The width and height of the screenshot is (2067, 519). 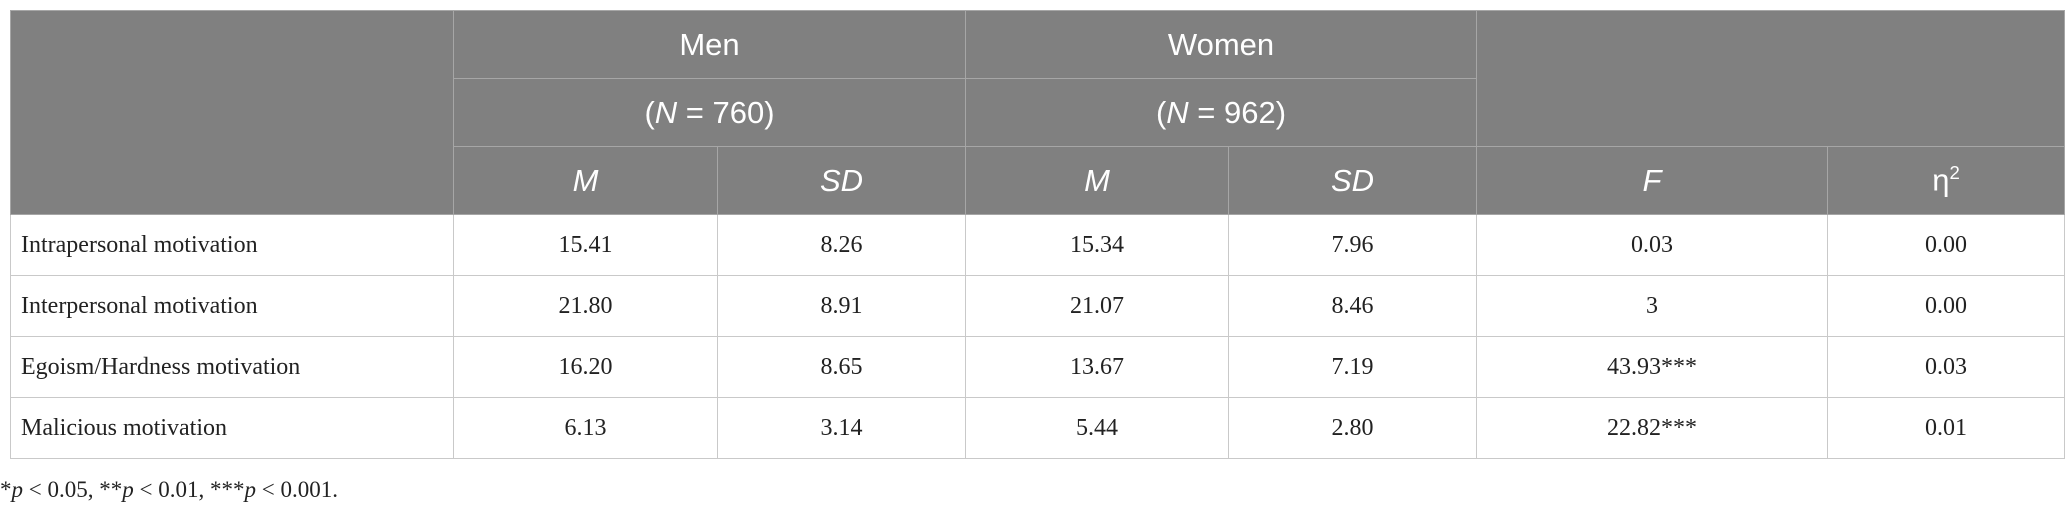 I want to click on cell: 21.07, so click(x=1097, y=306).